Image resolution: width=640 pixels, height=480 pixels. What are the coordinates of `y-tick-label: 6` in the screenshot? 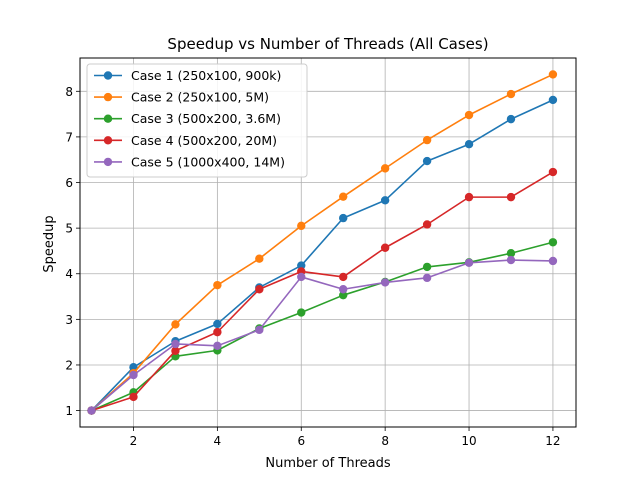 It's located at (69, 183).